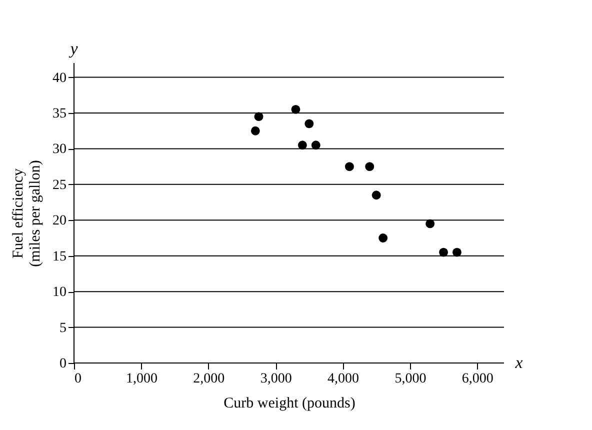  Describe the element at coordinates (78, 379) in the screenshot. I see `x-tick-label: 0` at that location.